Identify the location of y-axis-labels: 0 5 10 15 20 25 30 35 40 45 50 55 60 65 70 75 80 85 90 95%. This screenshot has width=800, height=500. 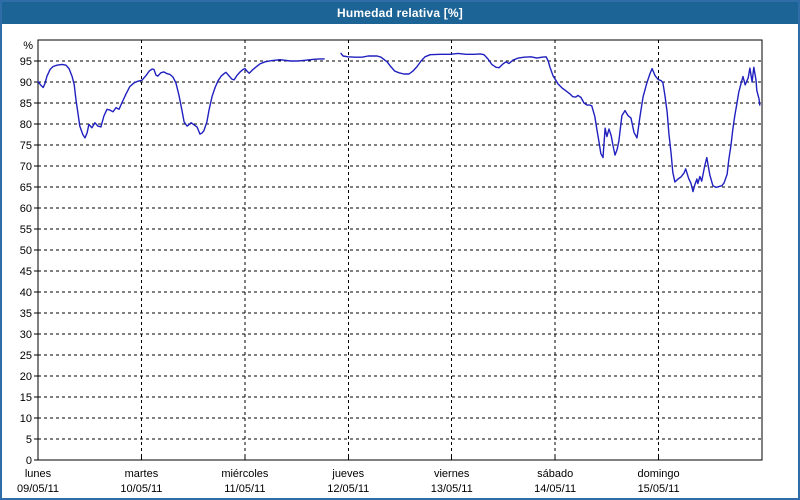
(26, 253).